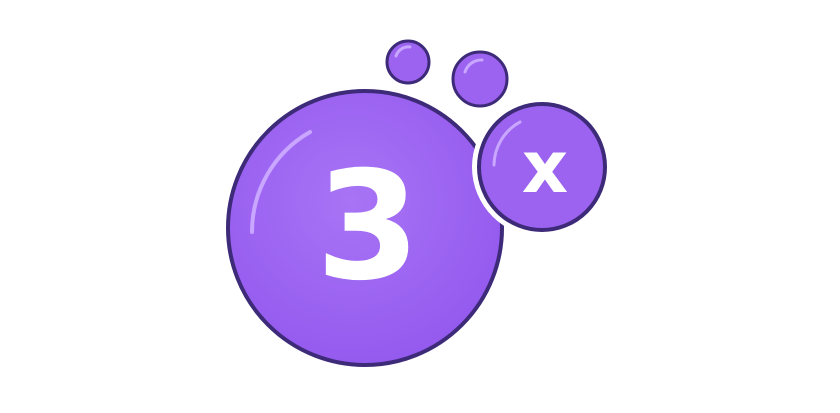 The image size is (840, 413). I want to click on multiplier-number: 3, so click(368, 227).